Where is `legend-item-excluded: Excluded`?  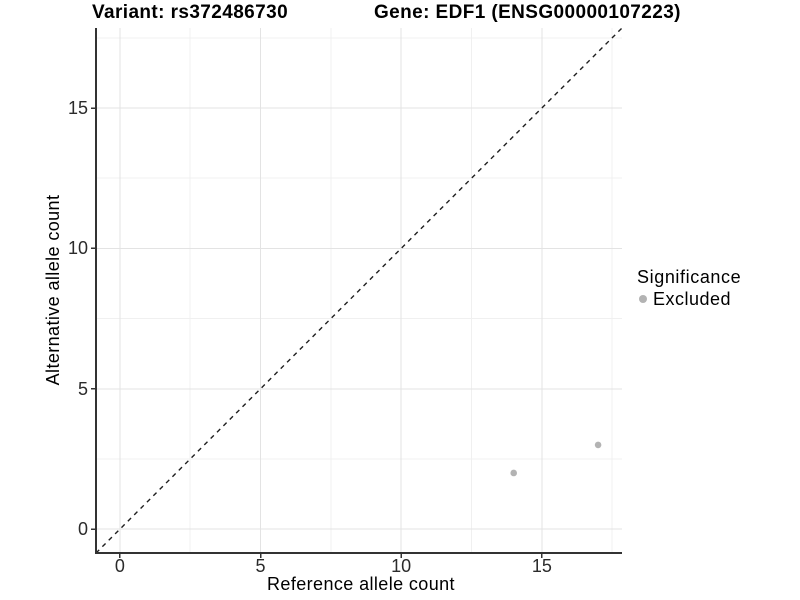 legend-item-excluded: Excluded is located at coordinates (689, 299).